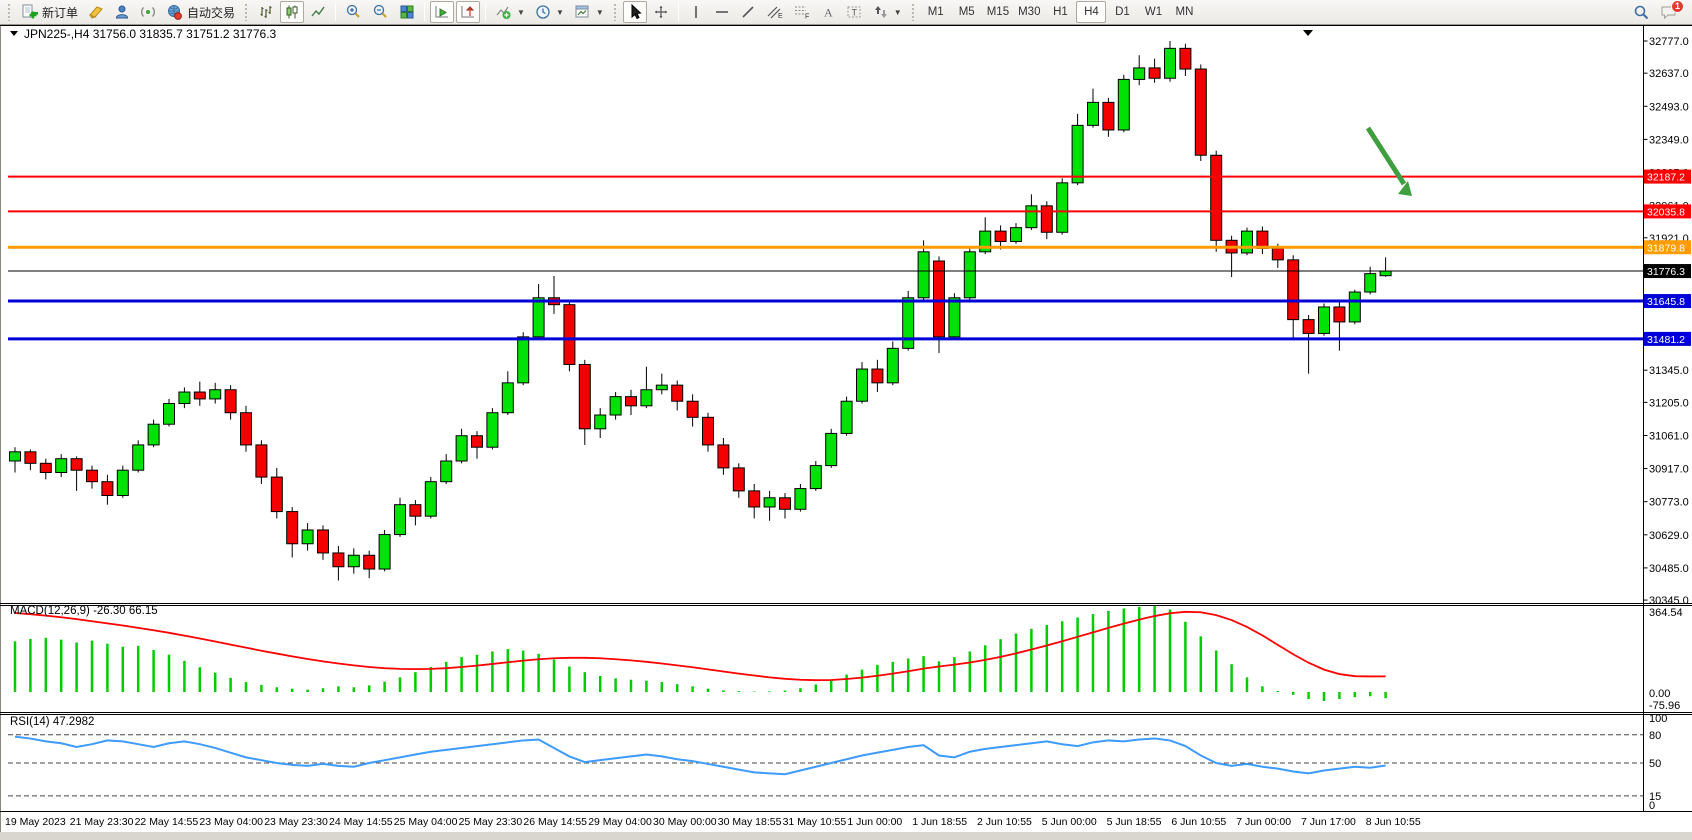 This screenshot has width=1692, height=840. I want to click on svg-text: A, so click(828, 13).